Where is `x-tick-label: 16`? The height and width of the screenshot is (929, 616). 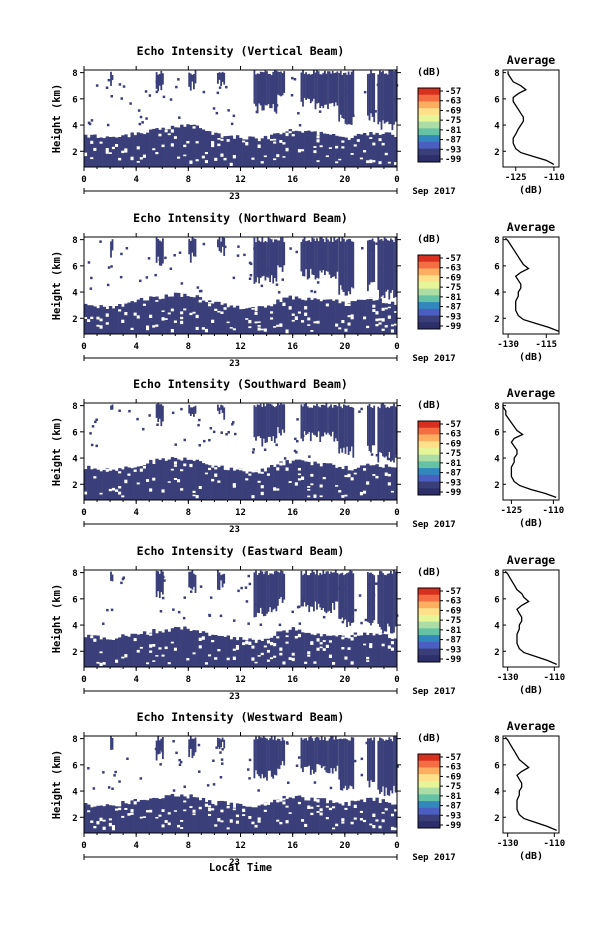 x-tick-label: 16 is located at coordinates (292, 180).